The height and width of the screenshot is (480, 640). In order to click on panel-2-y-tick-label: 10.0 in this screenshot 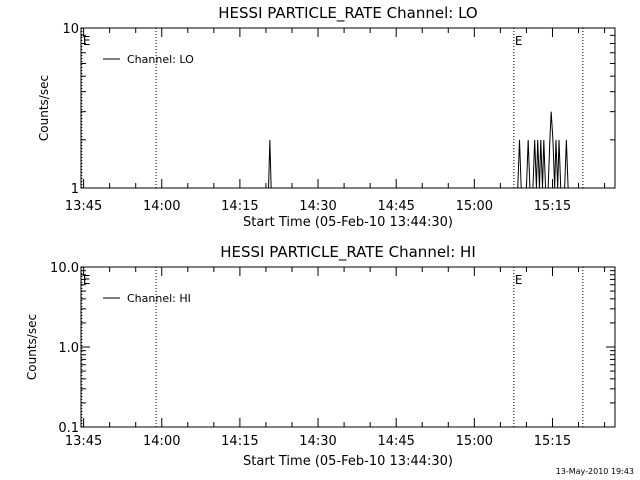, I will do `click(64, 268)`.